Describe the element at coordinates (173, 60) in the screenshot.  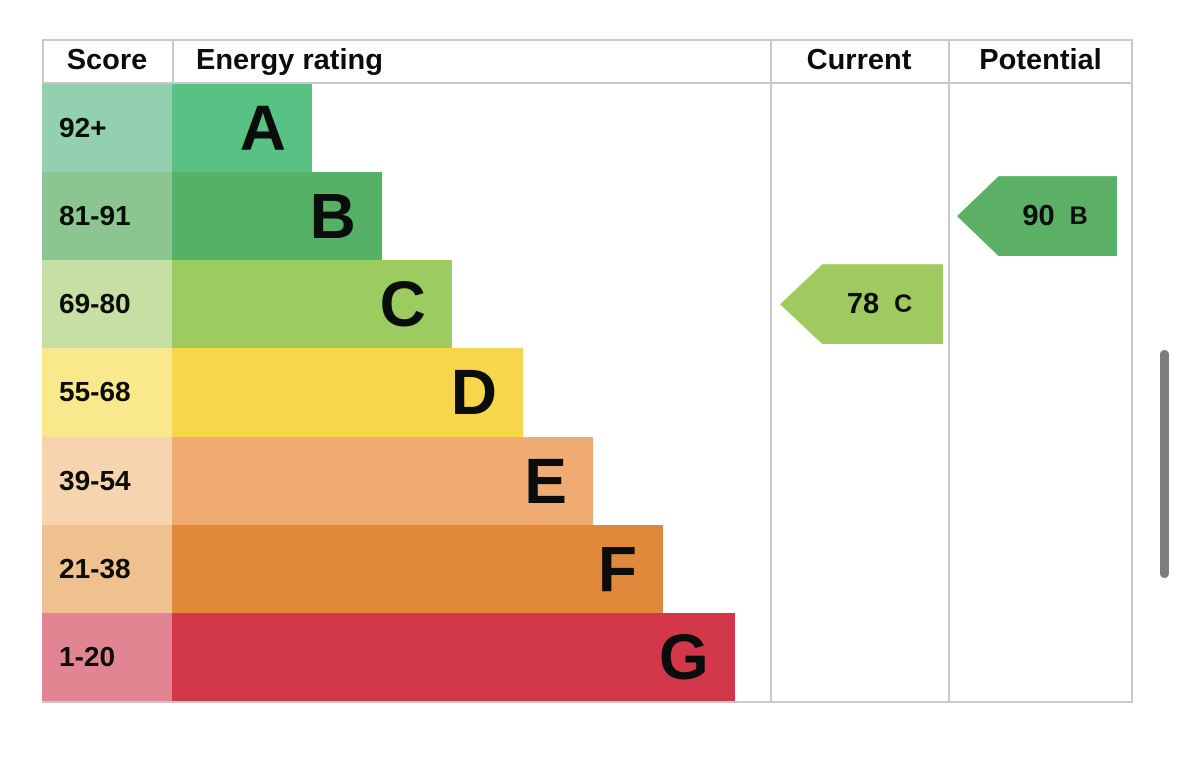
I see `score-rating-divider` at that location.